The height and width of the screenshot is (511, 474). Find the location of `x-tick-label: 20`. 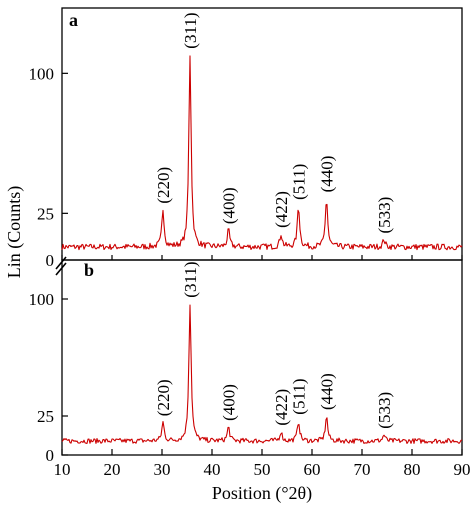

x-tick-label: 20 is located at coordinates (112, 469).